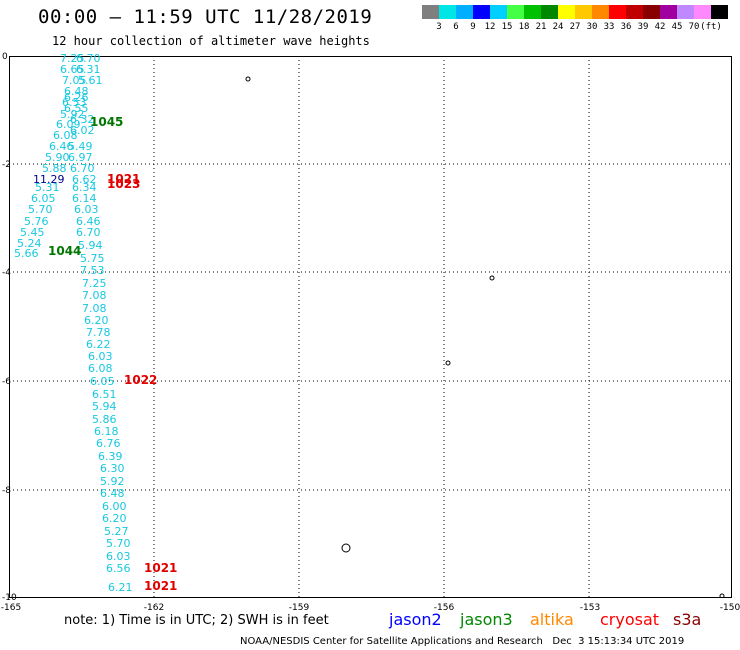 This screenshot has height=650, width=740. Describe the element at coordinates (541, 27) in the screenshot. I see `legend-label: 21` at that location.